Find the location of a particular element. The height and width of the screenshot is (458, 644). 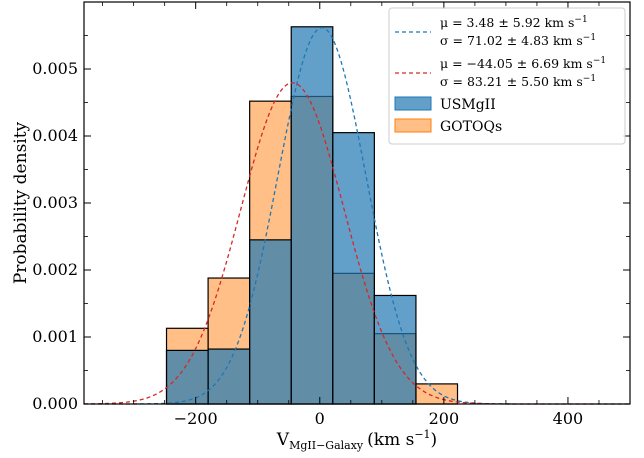

y-tick-label: 0.001 is located at coordinates (55, 336).